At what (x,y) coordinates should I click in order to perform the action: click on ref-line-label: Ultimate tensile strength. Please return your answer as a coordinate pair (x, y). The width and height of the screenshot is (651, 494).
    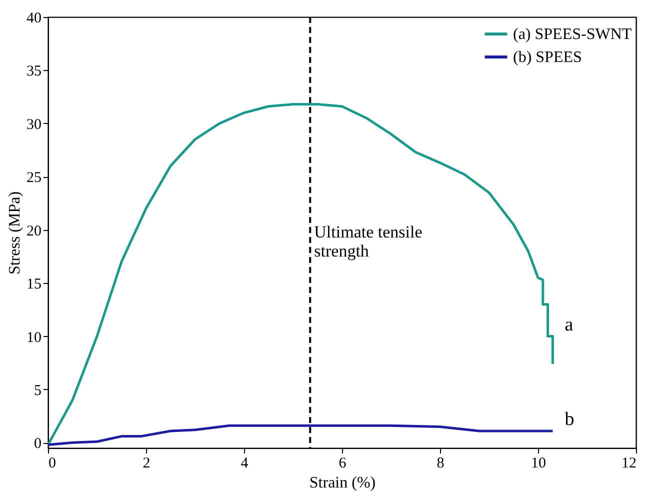
    Looking at the image, I should click on (368, 241).